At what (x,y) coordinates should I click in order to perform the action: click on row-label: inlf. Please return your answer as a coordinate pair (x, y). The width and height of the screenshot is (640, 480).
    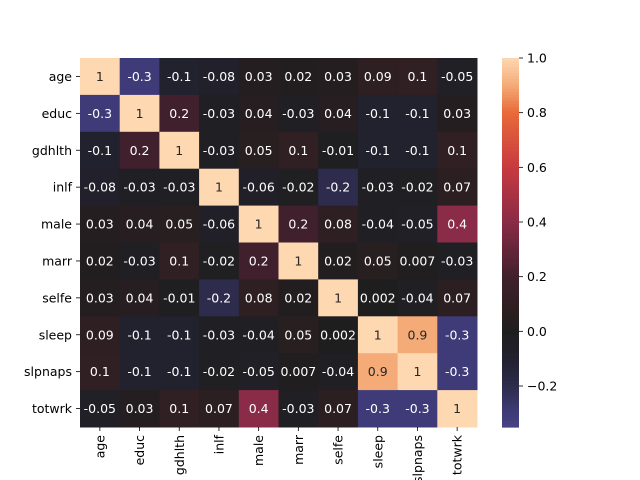
    Looking at the image, I should click on (63, 187).